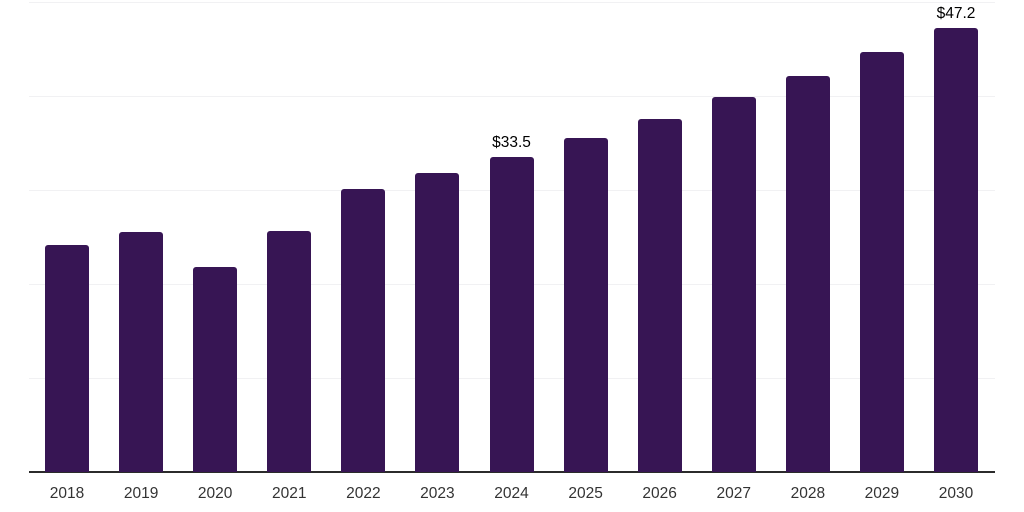 This screenshot has width=1024, height=512. What do you see at coordinates (659, 295) in the screenshot?
I see `bar-2026` at bounding box center [659, 295].